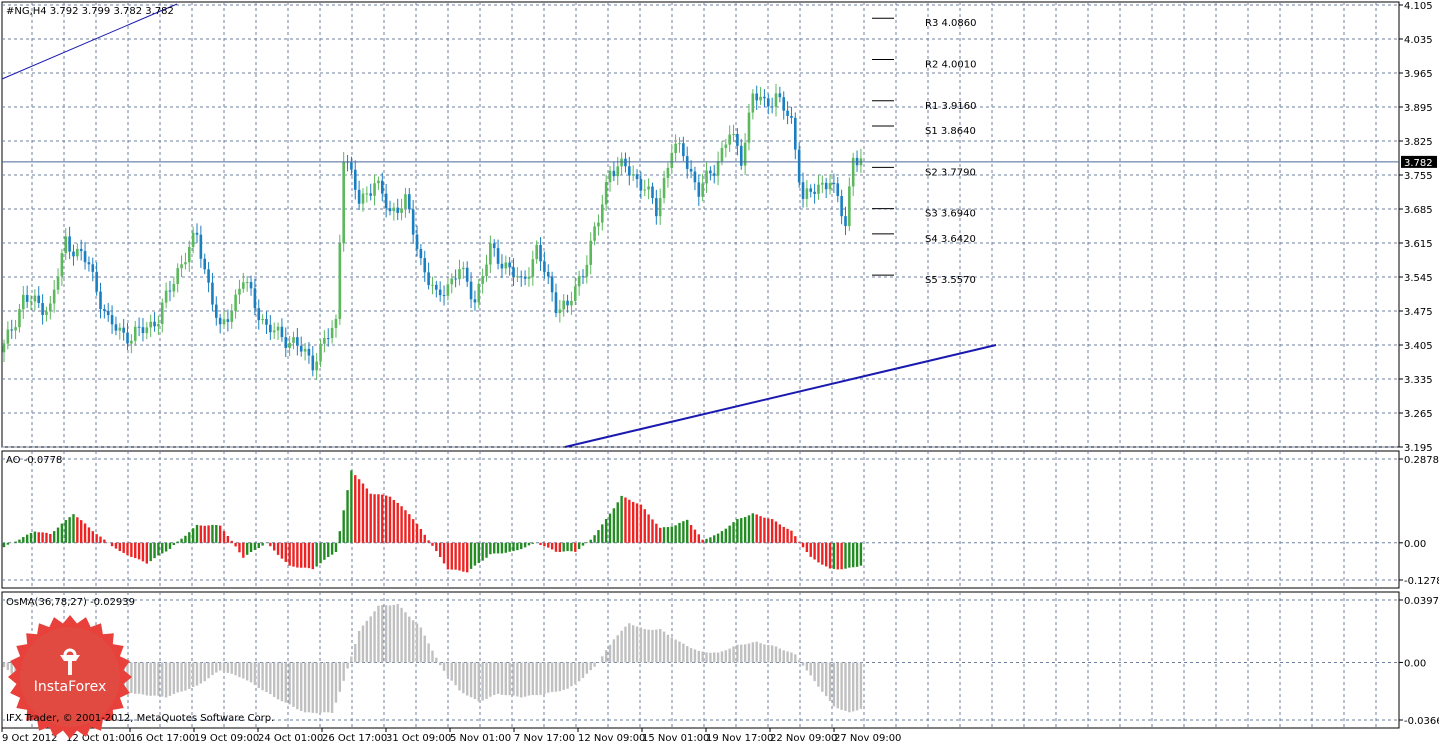  Describe the element at coordinates (950, 106) in the screenshot. I see `pivot-label: R1 3.9160` at that location.